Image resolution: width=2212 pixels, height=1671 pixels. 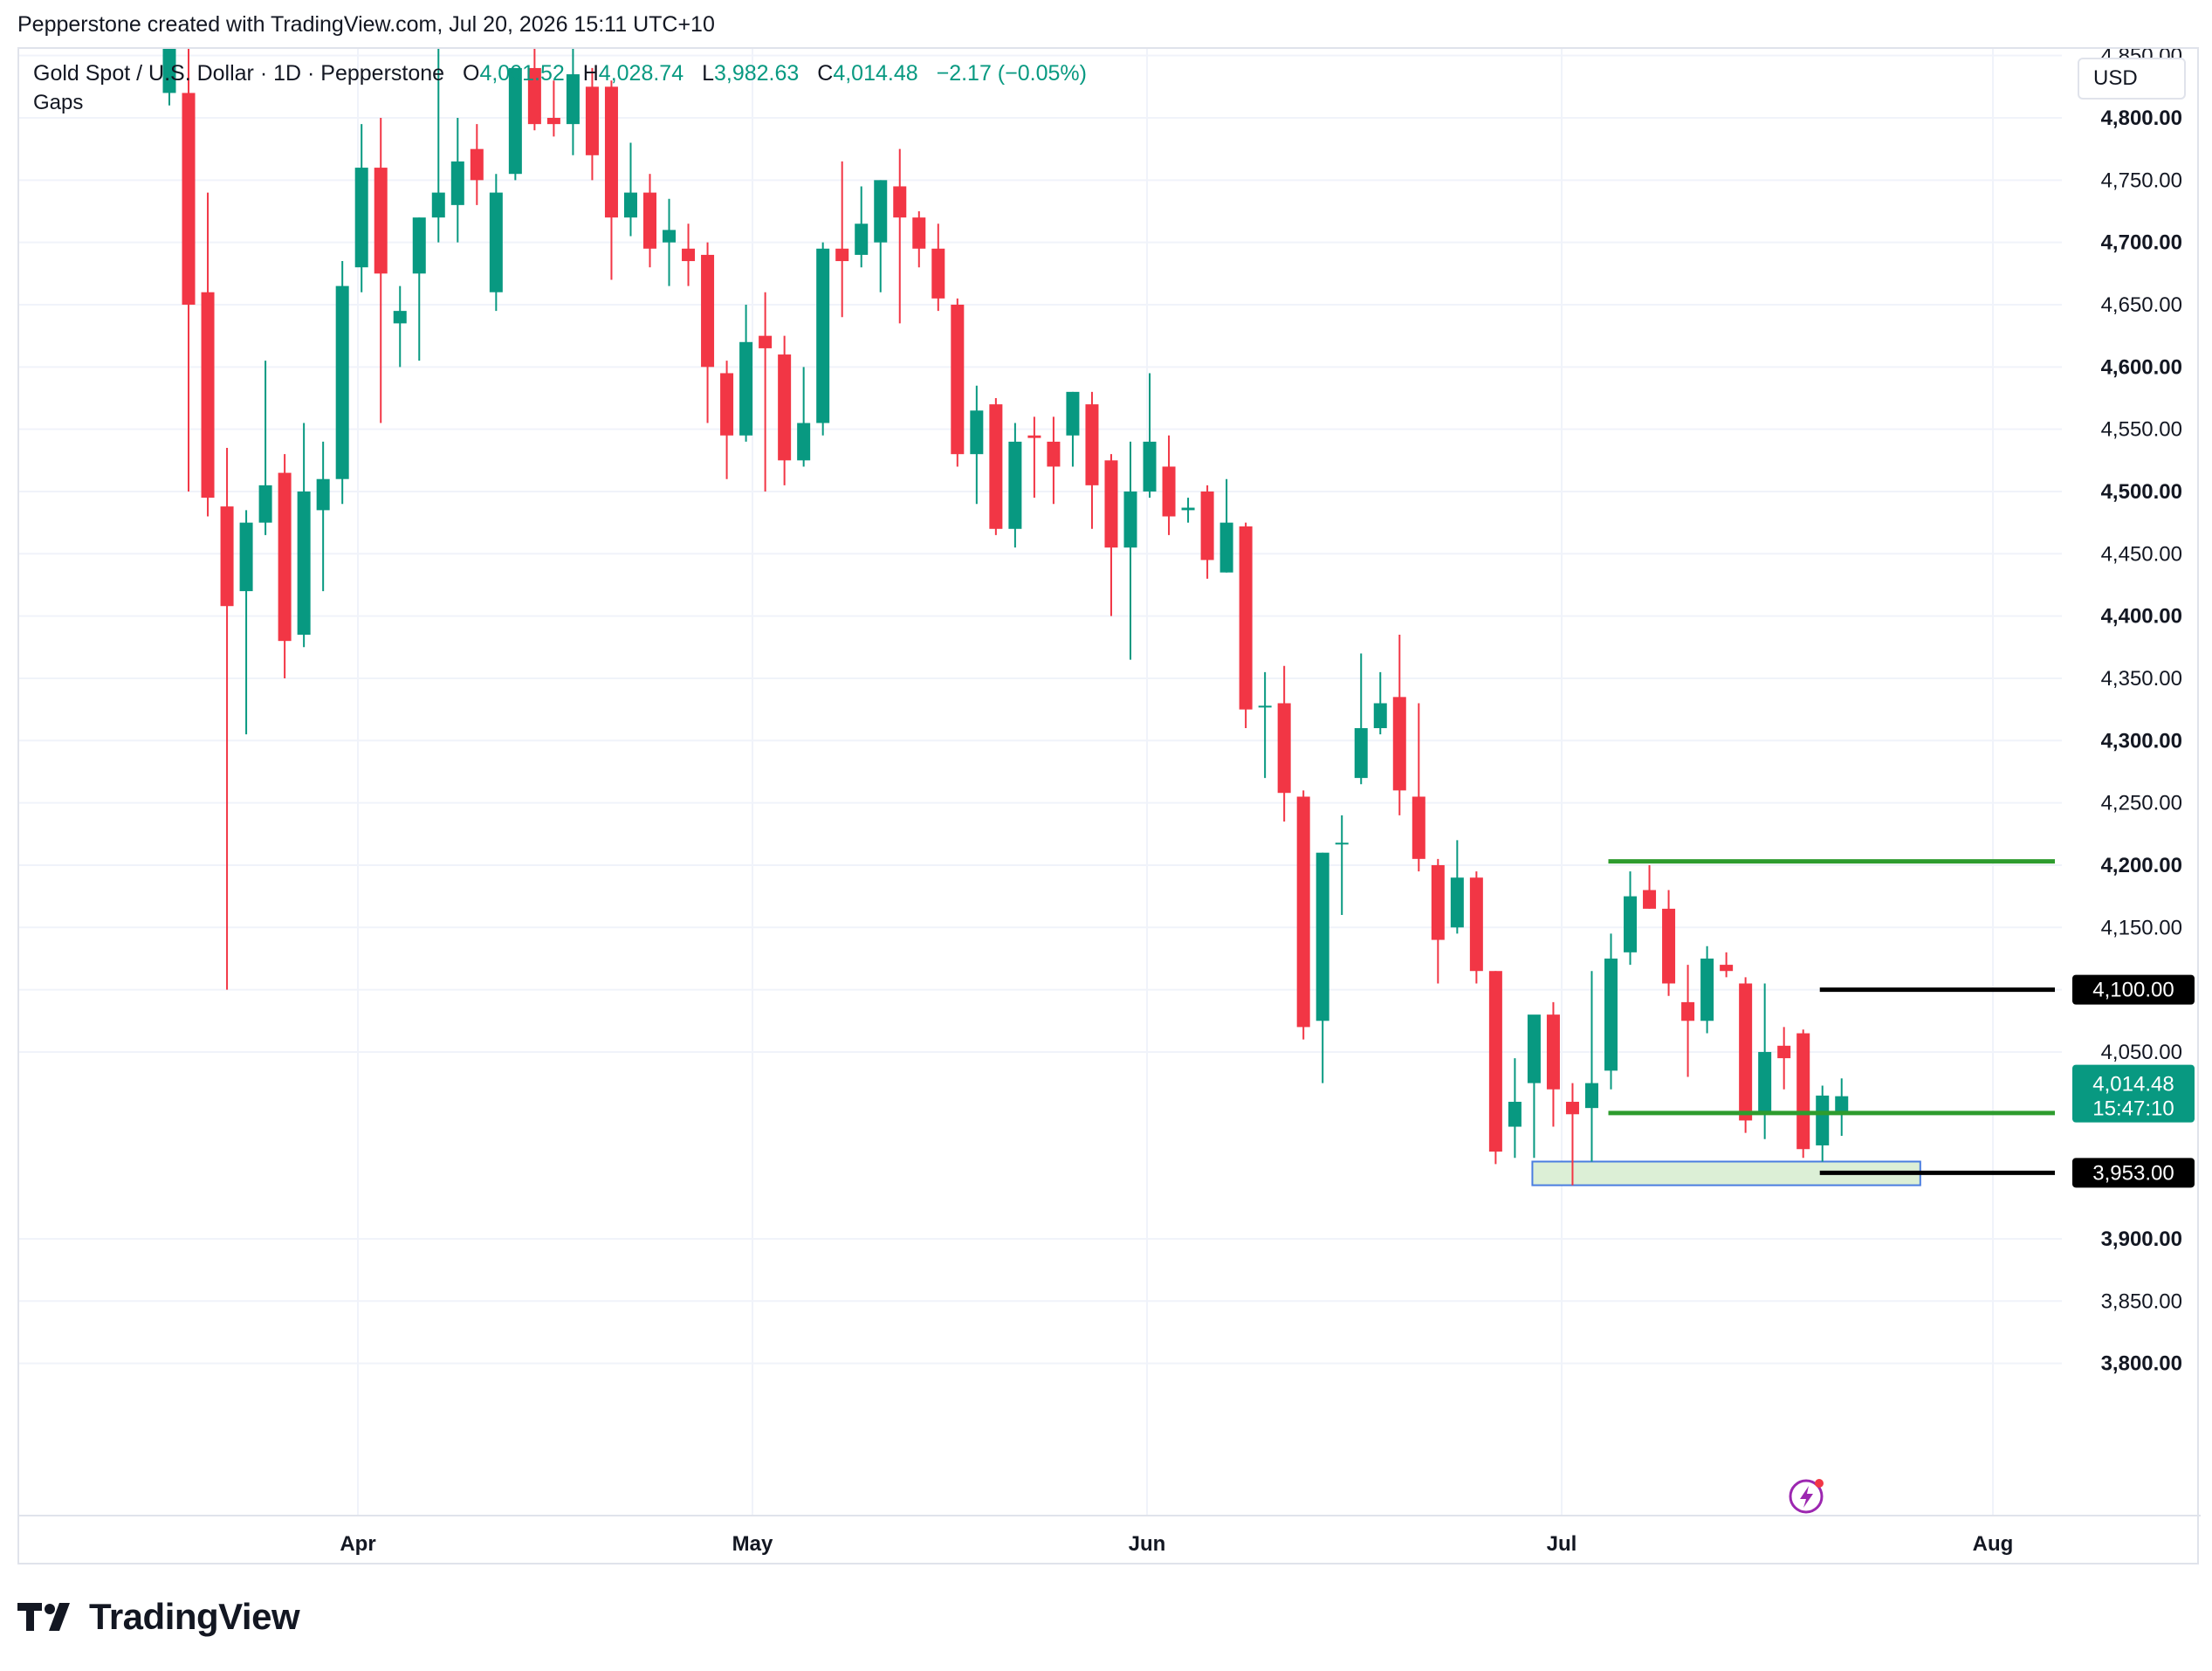 What do you see at coordinates (2141, 118) in the screenshot?
I see `y-axis-tick-label: 4,800.00` at bounding box center [2141, 118].